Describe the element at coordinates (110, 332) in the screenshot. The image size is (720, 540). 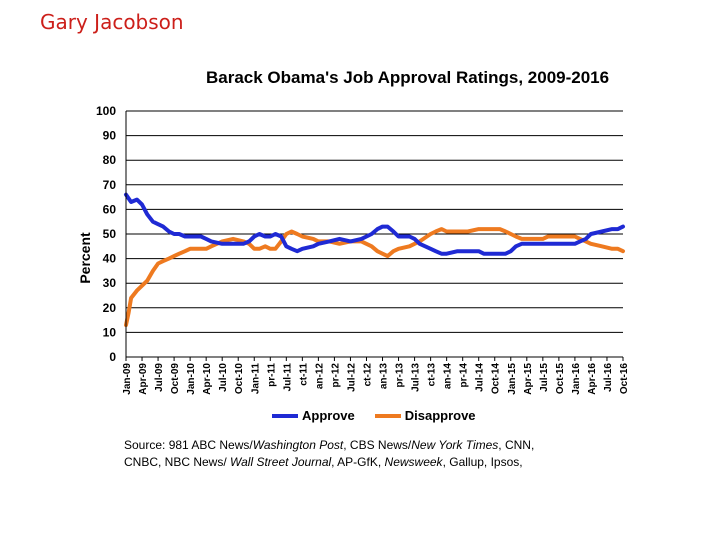
I see `y-tick-10: 10` at that location.